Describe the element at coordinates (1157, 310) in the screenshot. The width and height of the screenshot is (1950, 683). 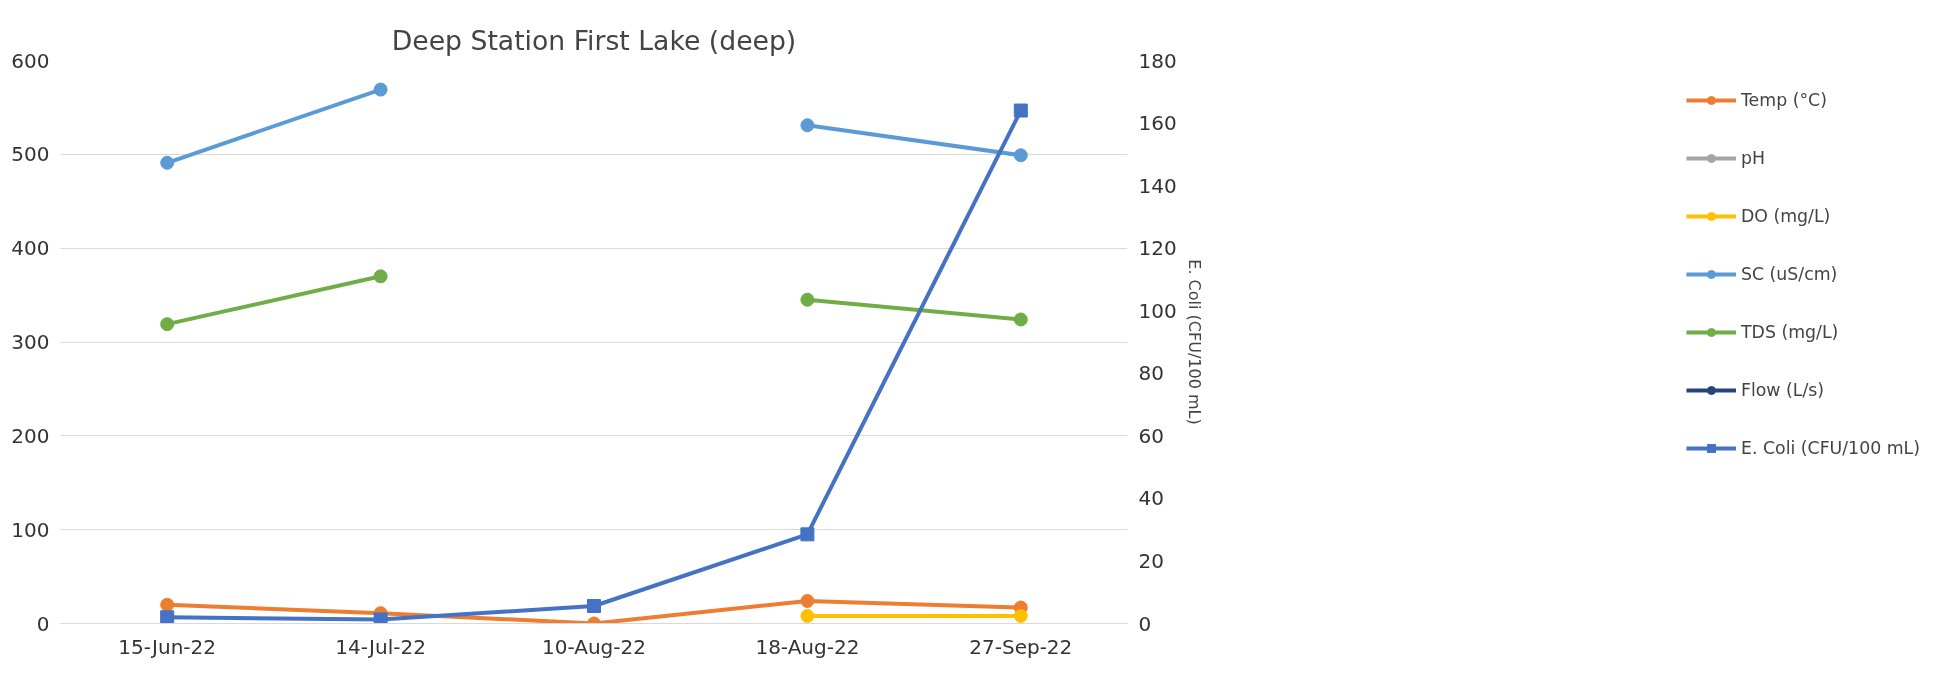
I see `y2-tick-label: 100` at that location.